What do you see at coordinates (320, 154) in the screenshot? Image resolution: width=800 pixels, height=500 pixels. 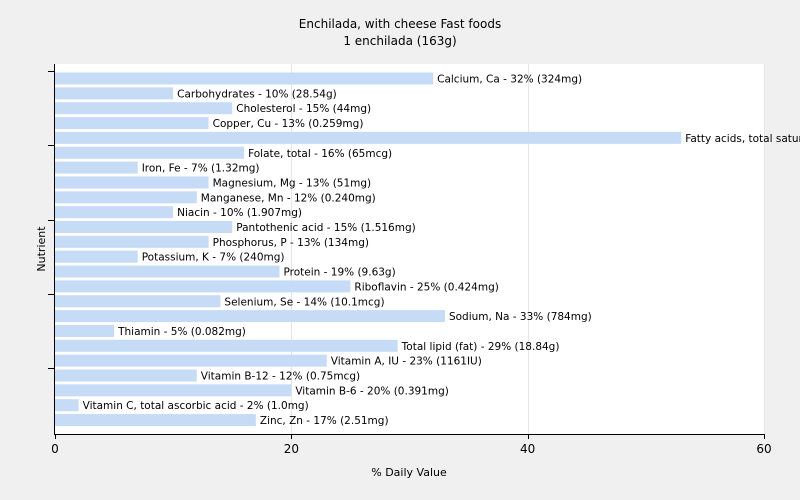 I see `bar-label: Folate, total - 16% (65mcg)` at bounding box center [320, 154].